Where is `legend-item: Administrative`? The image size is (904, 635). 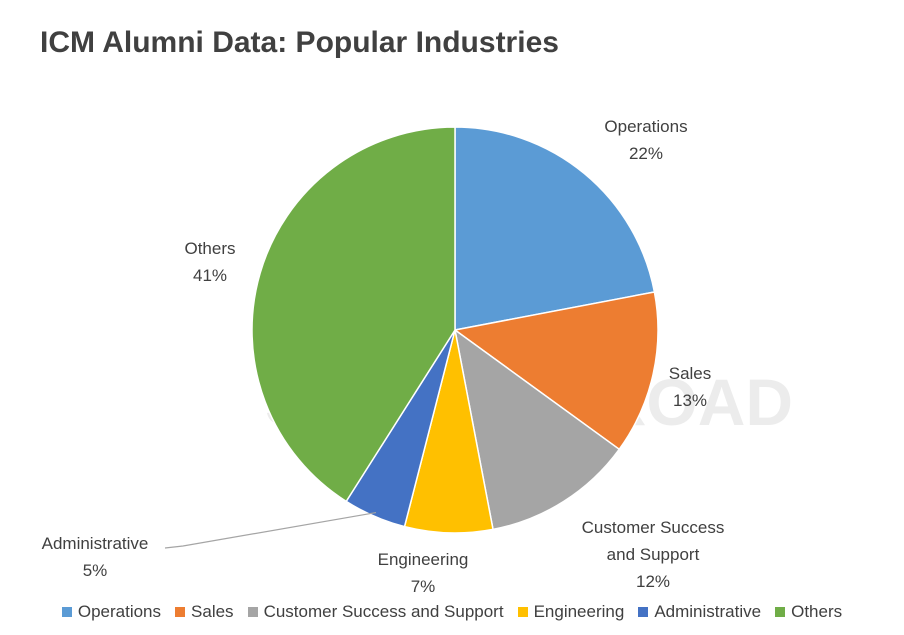
legend-item: Administrative is located at coordinates (699, 612).